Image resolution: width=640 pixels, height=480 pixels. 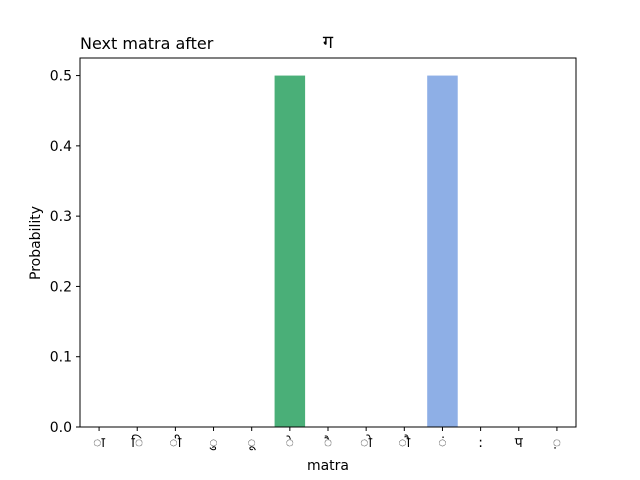 What do you see at coordinates (137, 442) in the screenshot?
I see `x-tick-label: ि` at bounding box center [137, 442].